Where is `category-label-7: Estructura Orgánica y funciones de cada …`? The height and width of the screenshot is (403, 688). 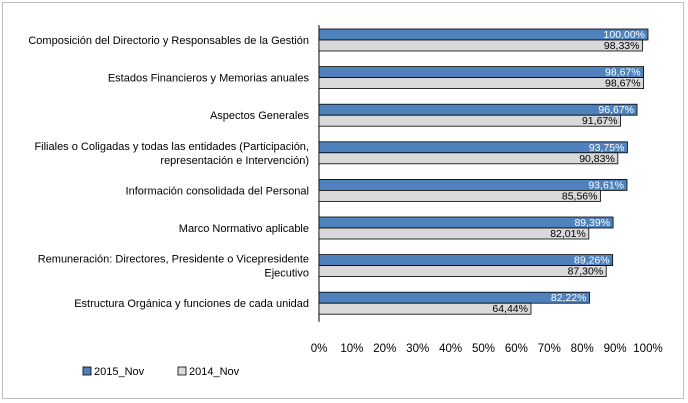
category-label-7: Estructura Orgánica y funciones de cada … is located at coordinates (191, 304).